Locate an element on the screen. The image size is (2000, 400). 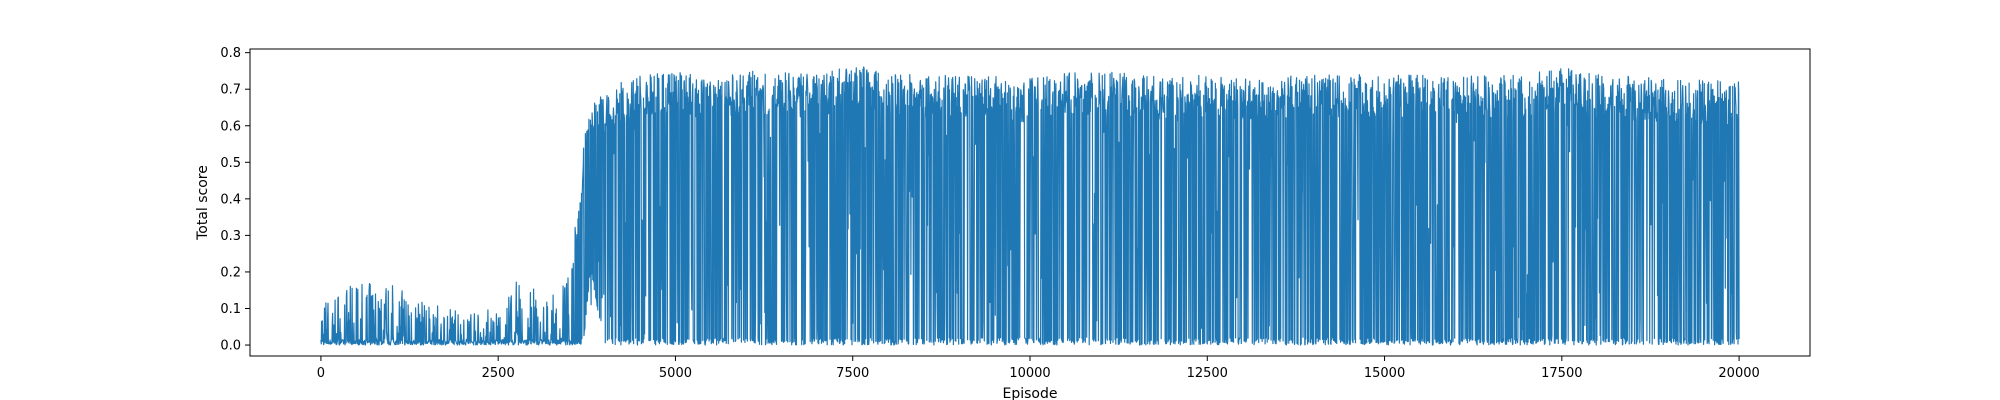
x-tick-label: 20000 is located at coordinates (1738, 373).